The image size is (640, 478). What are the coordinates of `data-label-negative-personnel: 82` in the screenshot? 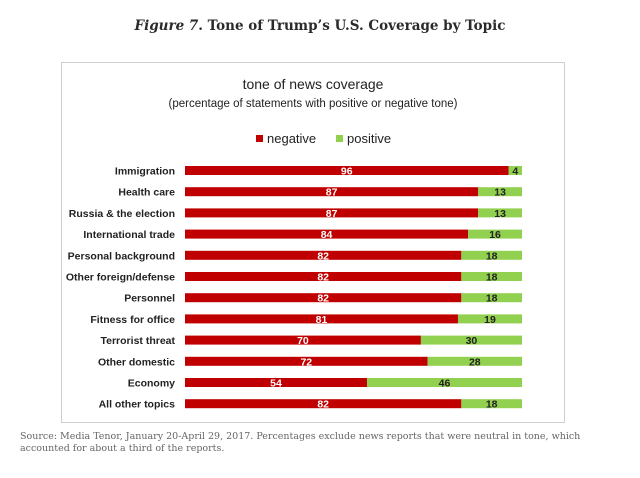 It's located at (323, 299).